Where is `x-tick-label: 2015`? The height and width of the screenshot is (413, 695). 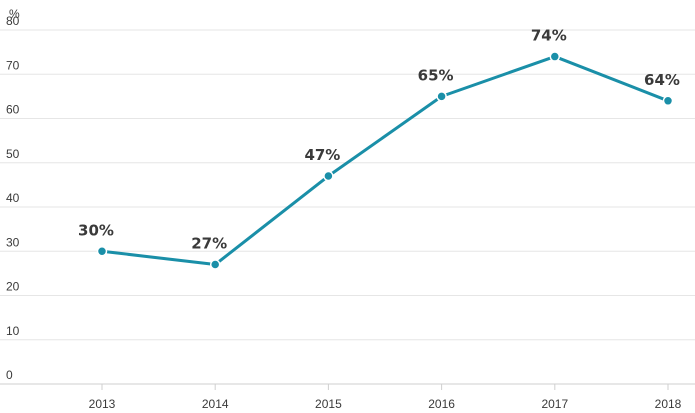
x-tick-label: 2015 is located at coordinates (328, 404).